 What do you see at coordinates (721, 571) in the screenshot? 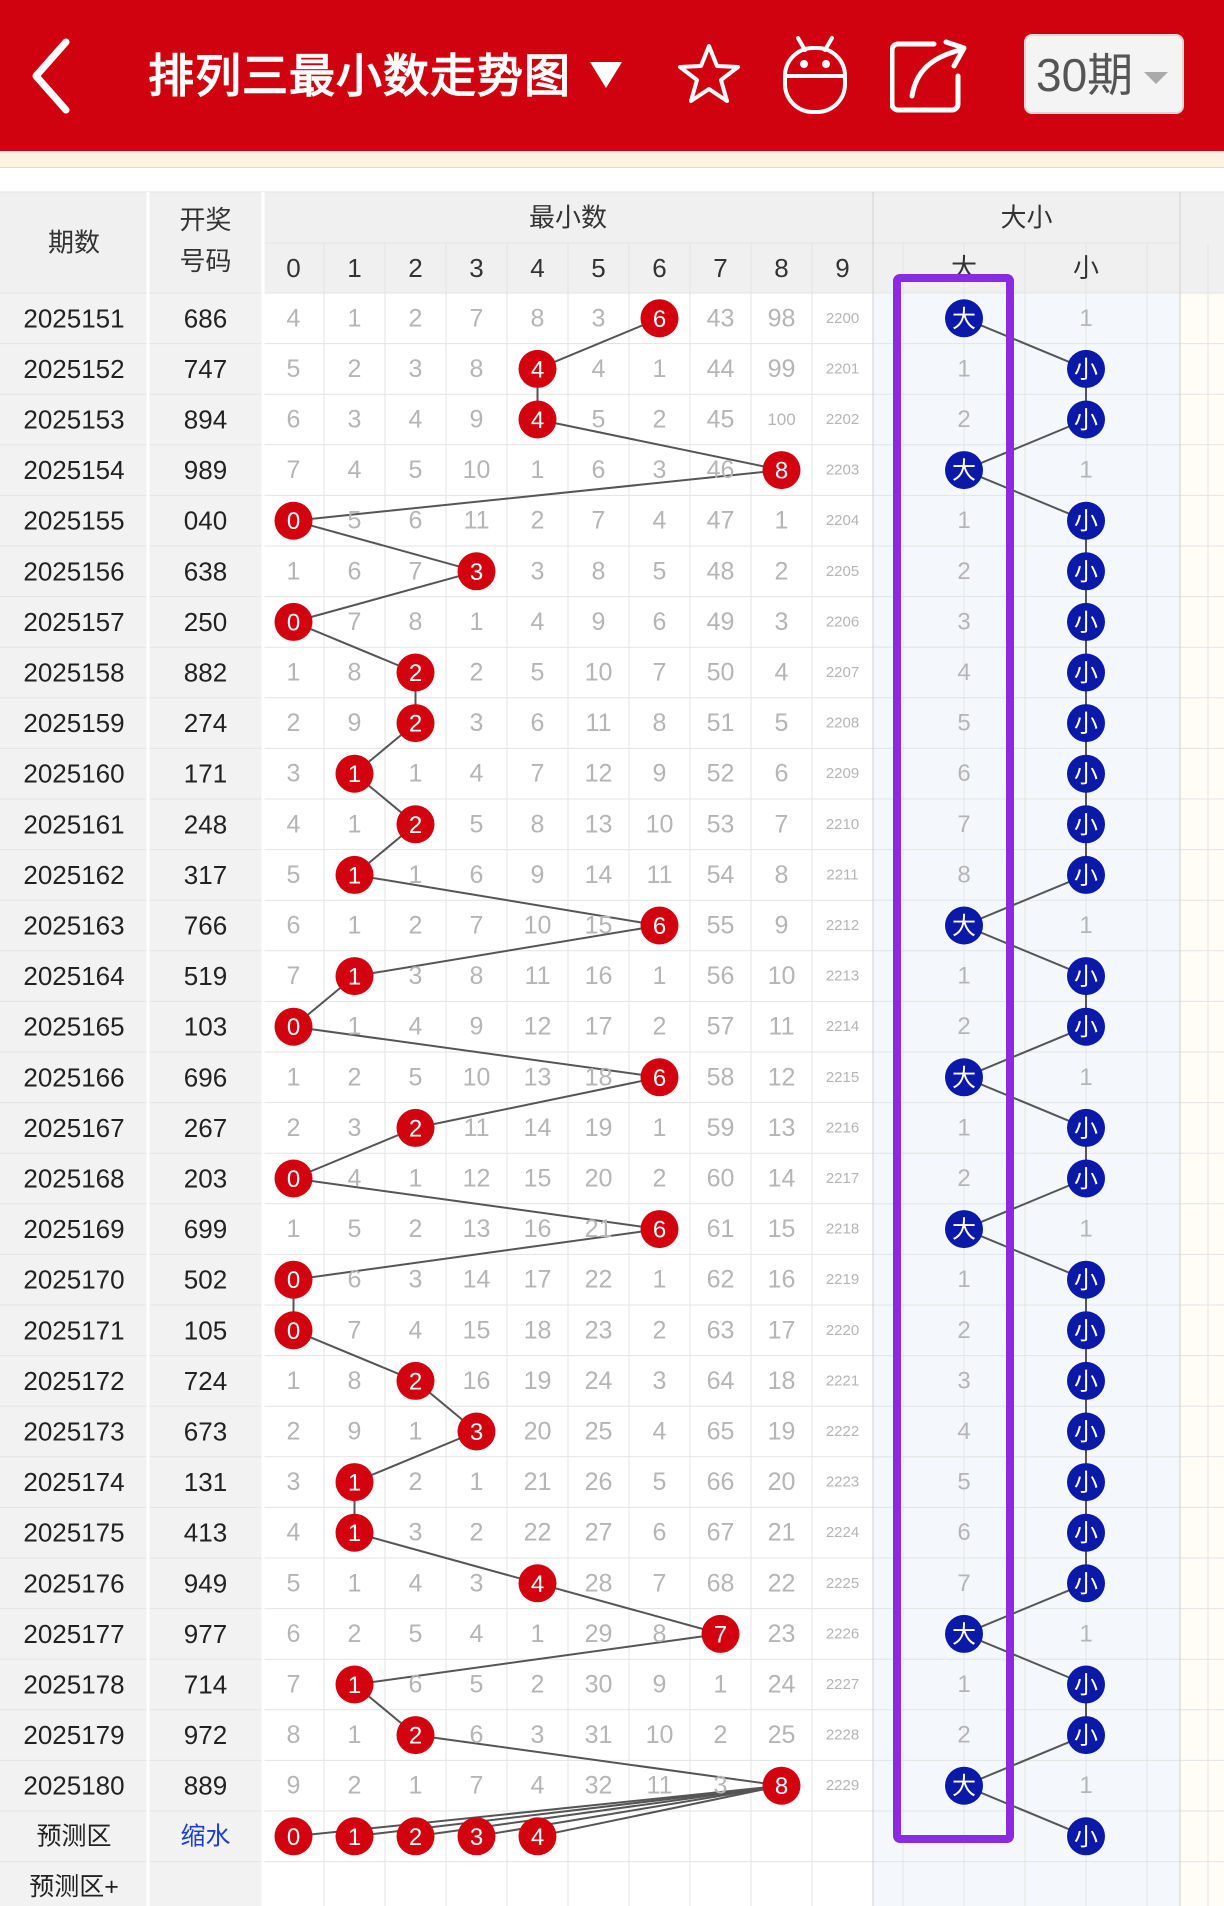
I see `miss-count: 48` at bounding box center [721, 571].